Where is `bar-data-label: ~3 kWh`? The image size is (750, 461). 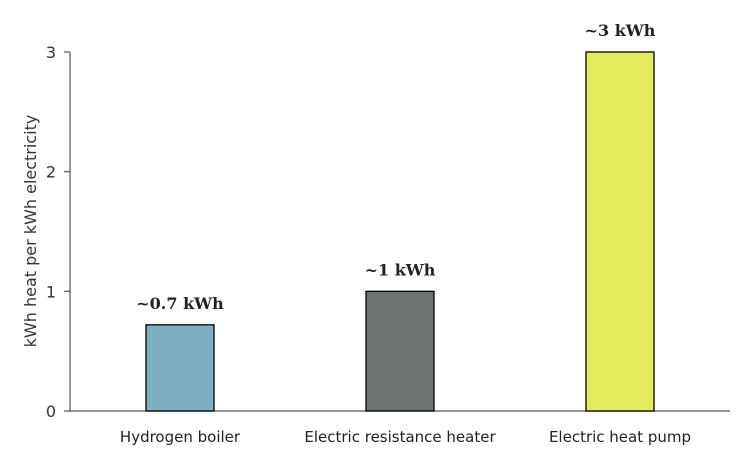
bar-data-label: ~3 kWh is located at coordinates (620, 30).